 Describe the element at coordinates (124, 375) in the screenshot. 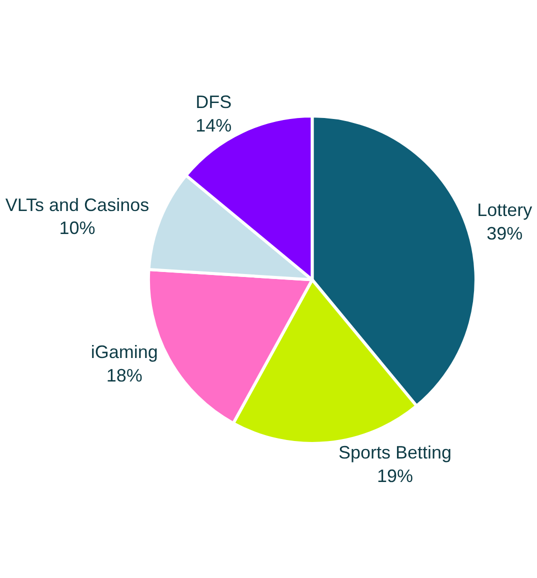

I see `data-label: 18%` at that location.